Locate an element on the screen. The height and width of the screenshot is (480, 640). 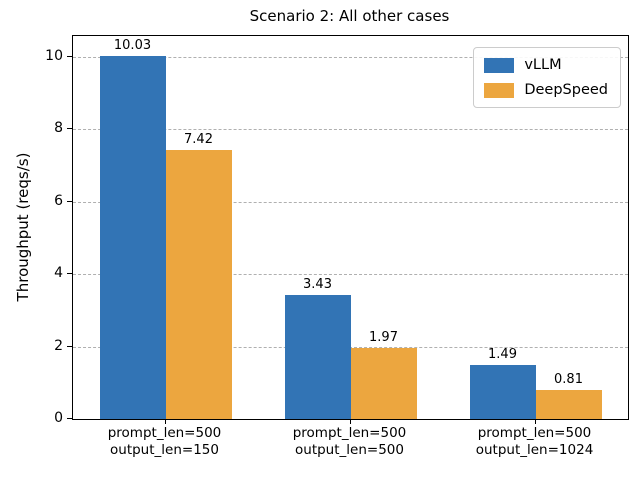
x-tick-label-group2: prompt_len=500 output_len=500 is located at coordinates (349, 441).